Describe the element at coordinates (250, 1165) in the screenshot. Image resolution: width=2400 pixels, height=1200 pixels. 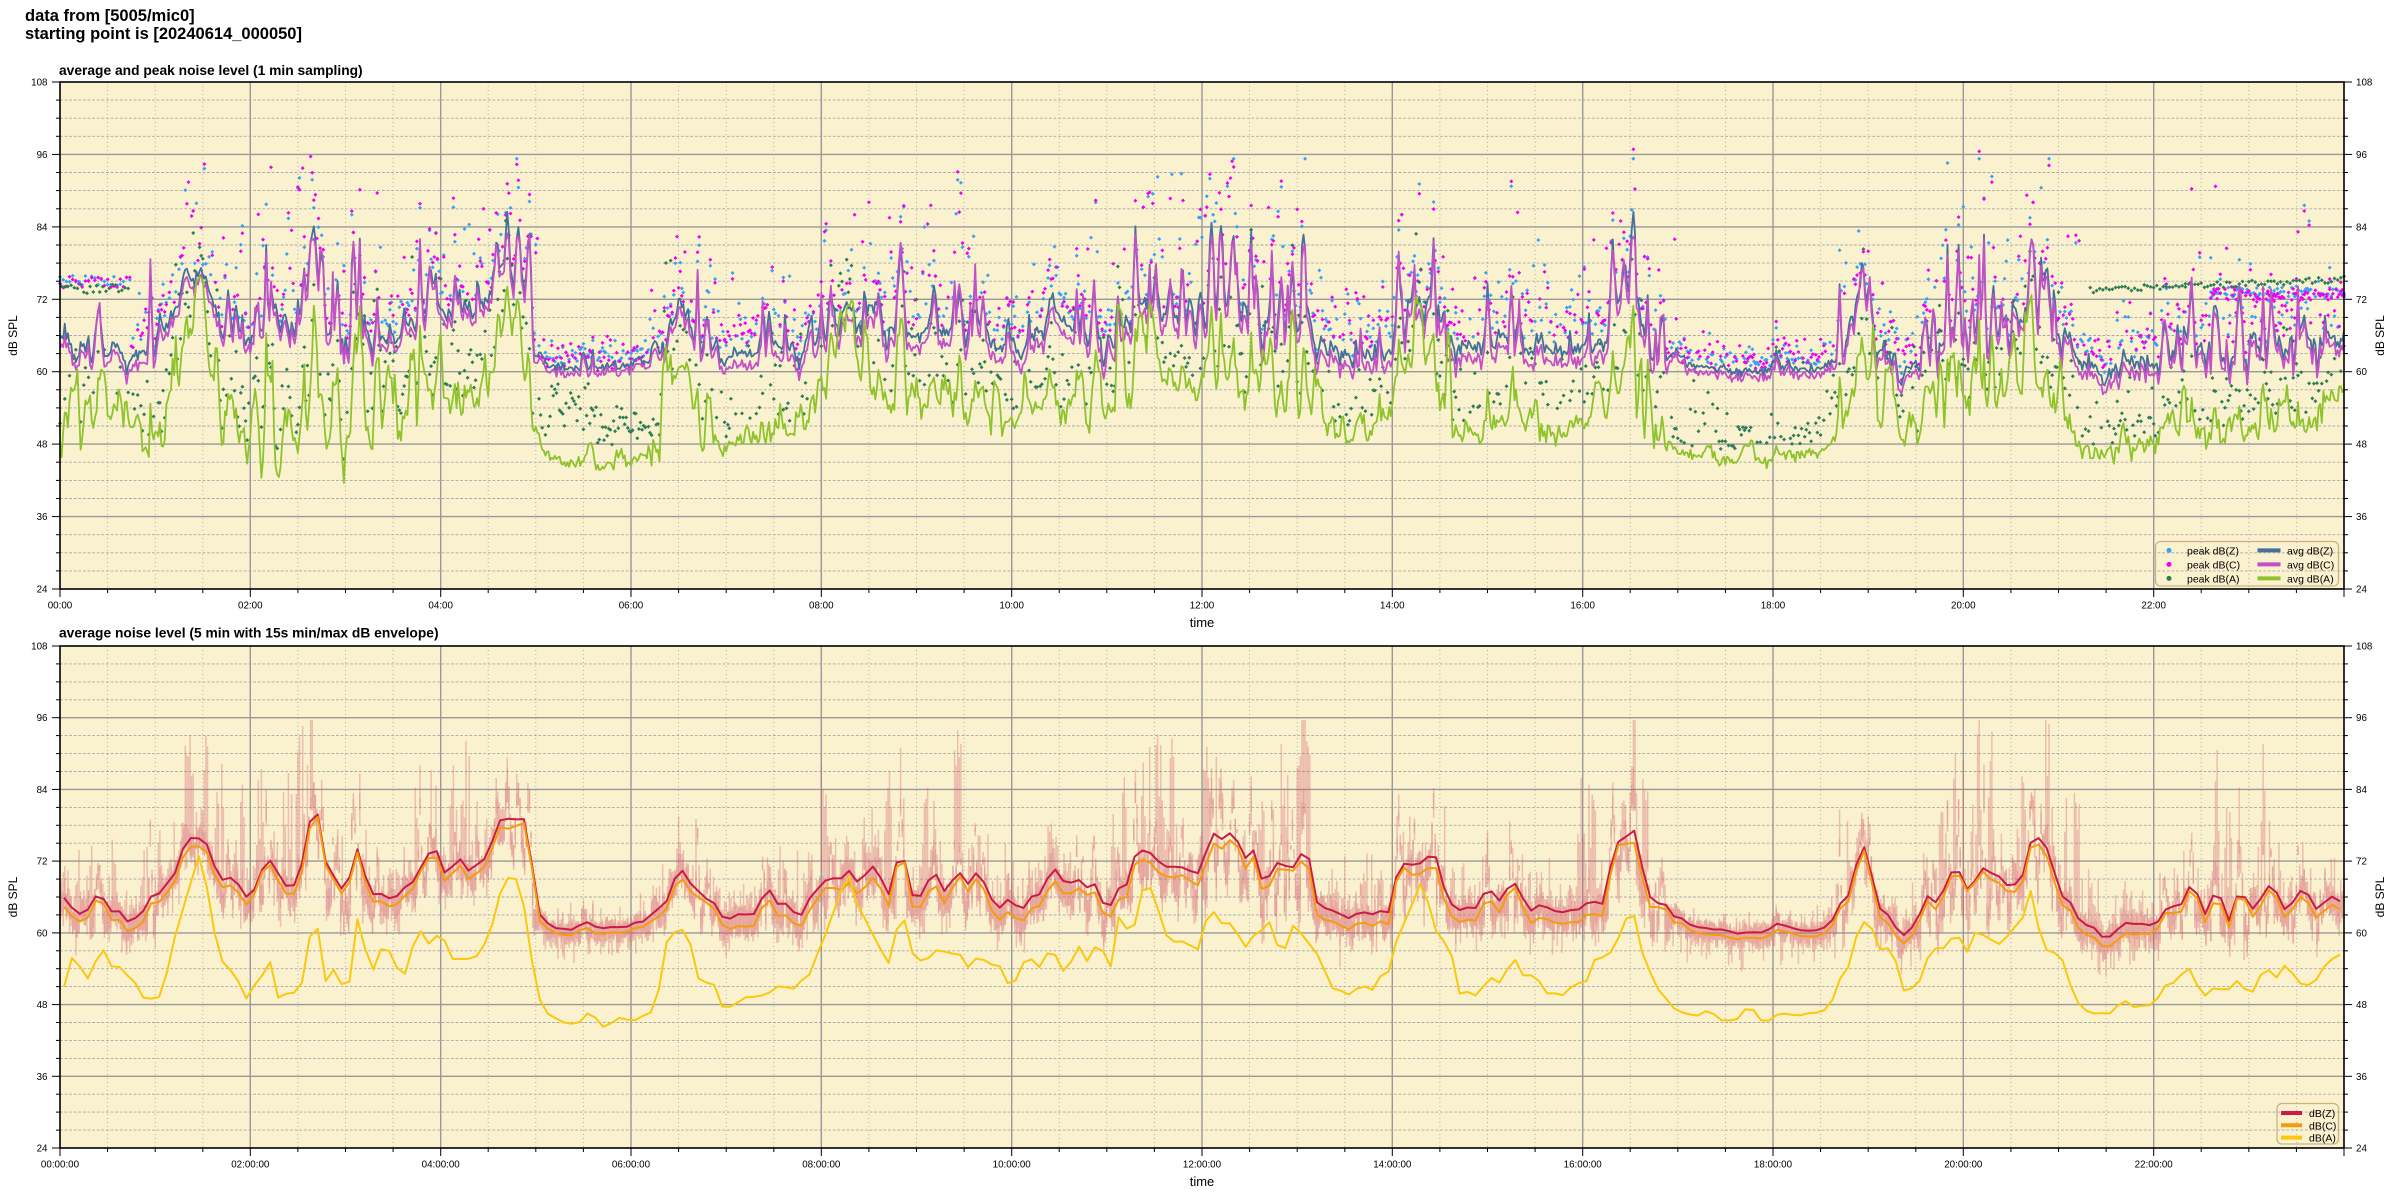
I see `svg-text: 02:00:00` at that location.